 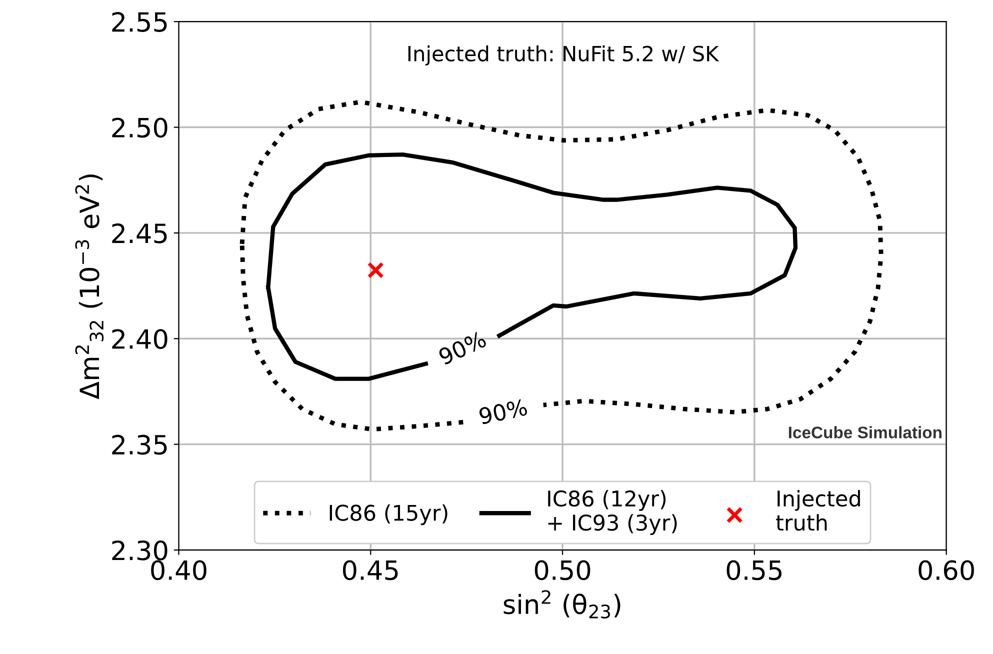 I want to click on y-tick-label: 2.50, so click(x=140, y=128).